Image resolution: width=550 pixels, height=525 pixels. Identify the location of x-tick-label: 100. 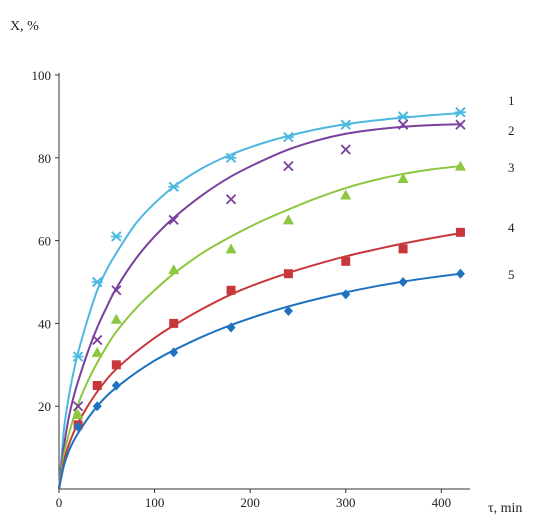
(155, 502).